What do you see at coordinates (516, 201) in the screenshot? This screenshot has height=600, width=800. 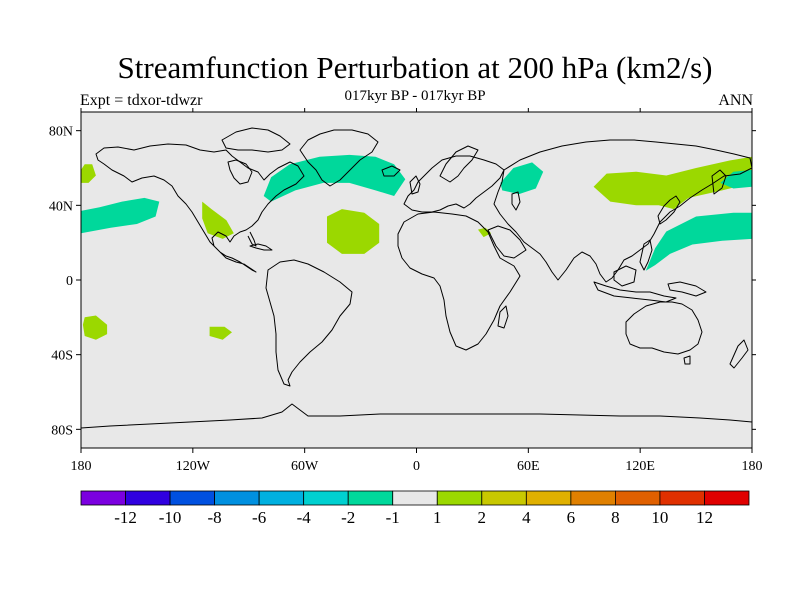 I see `coastline-caspian-sea` at bounding box center [516, 201].